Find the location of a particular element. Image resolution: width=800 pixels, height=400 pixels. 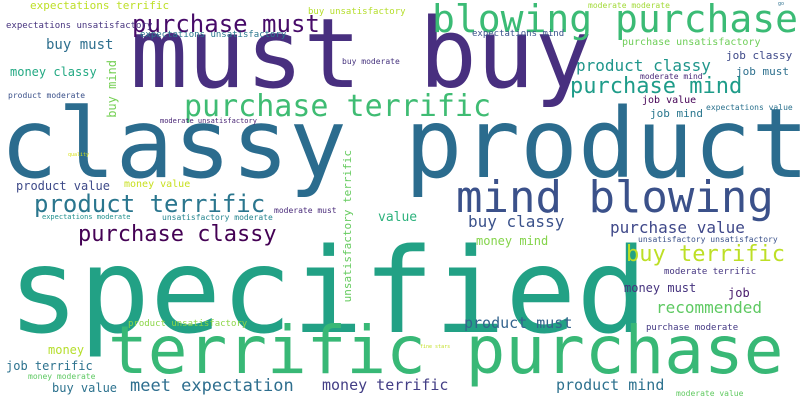

word-buy-terrific: buy terrific is located at coordinates (705, 254).